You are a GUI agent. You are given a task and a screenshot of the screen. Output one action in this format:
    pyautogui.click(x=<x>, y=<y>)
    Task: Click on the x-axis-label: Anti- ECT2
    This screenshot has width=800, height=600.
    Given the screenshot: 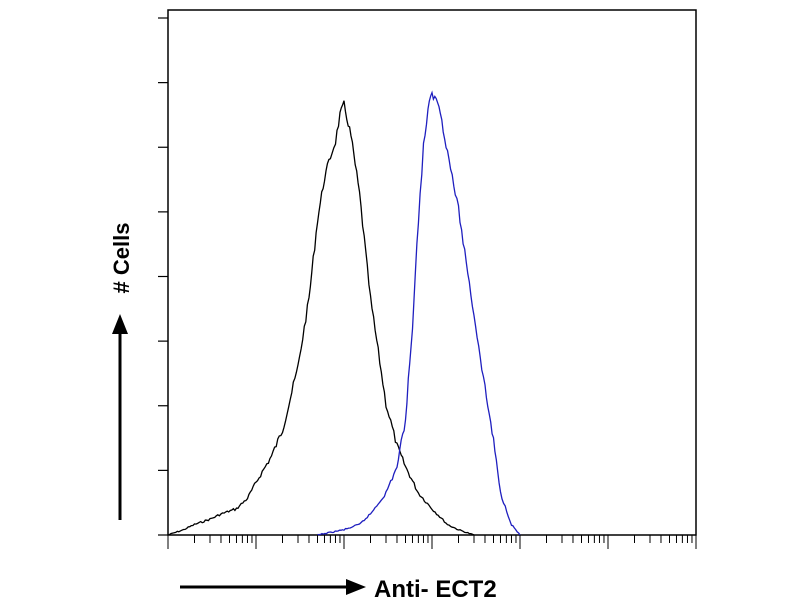 What is the action you would take?
    pyautogui.click(x=435, y=588)
    